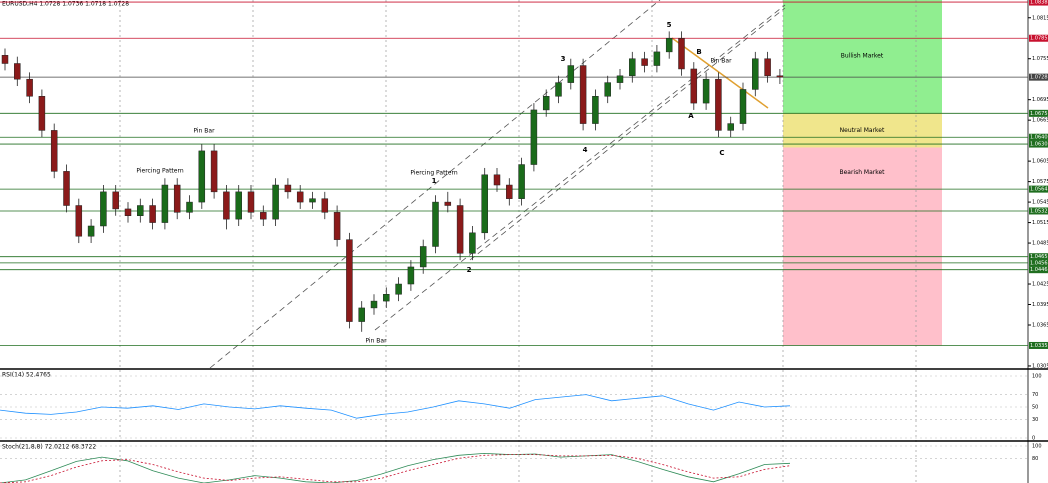 The width and height of the screenshot is (1048, 483). I want to click on level-label: 1.0456, so click(1039, 263).